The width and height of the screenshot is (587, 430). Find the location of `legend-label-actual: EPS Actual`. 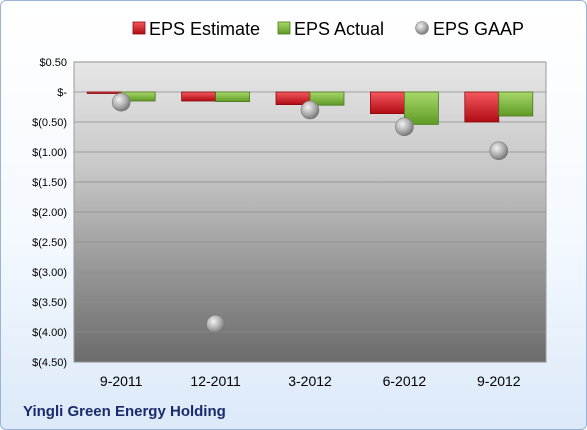

legend-label-actual: EPS Actual is located at coordinates (339, 29).